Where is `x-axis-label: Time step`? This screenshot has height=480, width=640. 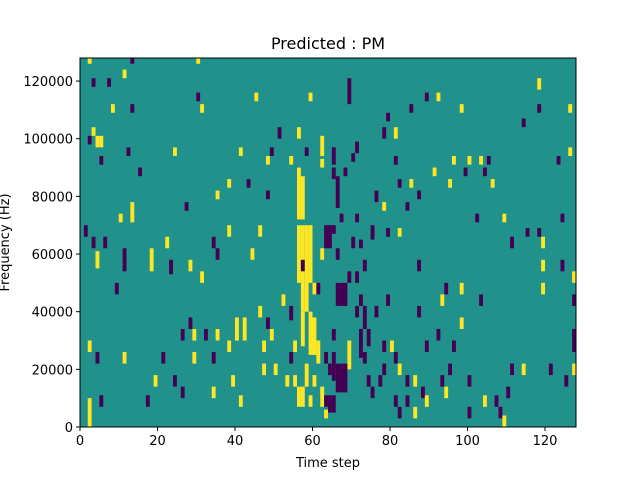
x-axis-label: Time step is located at coordinates (327, 463).